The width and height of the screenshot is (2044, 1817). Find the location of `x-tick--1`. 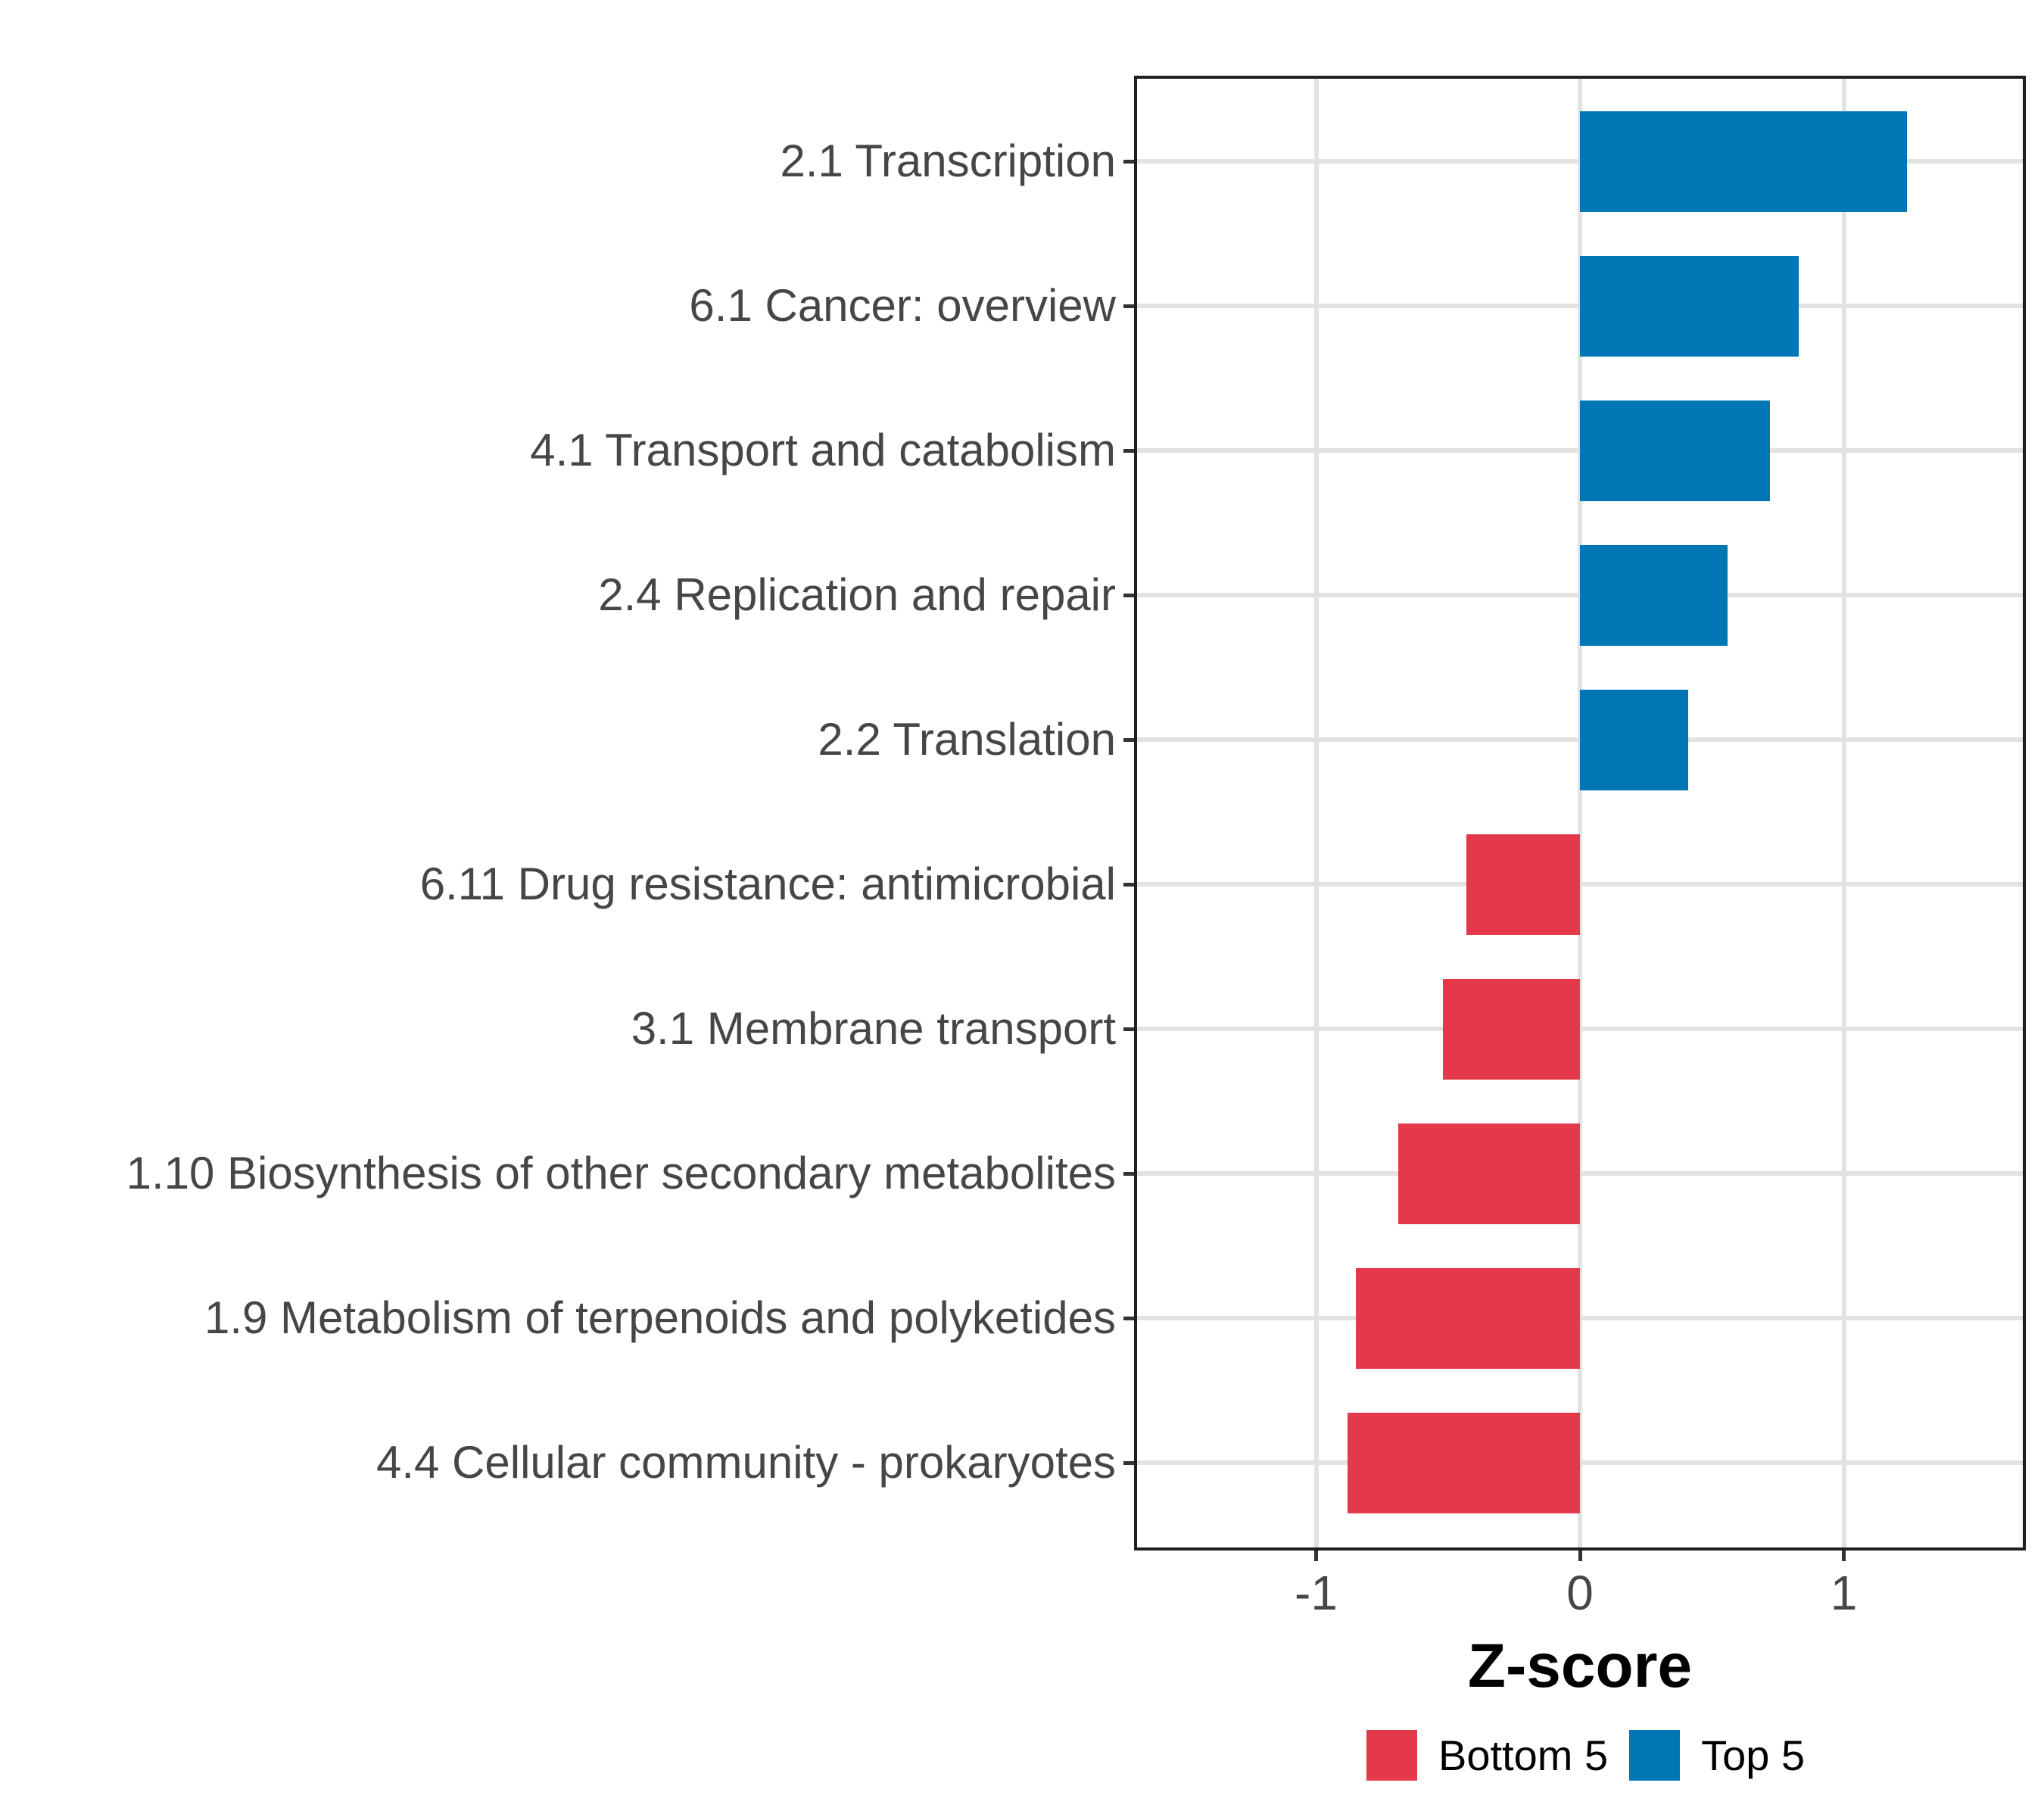

x-tick--1 is located at coordinates (1316, 1556).